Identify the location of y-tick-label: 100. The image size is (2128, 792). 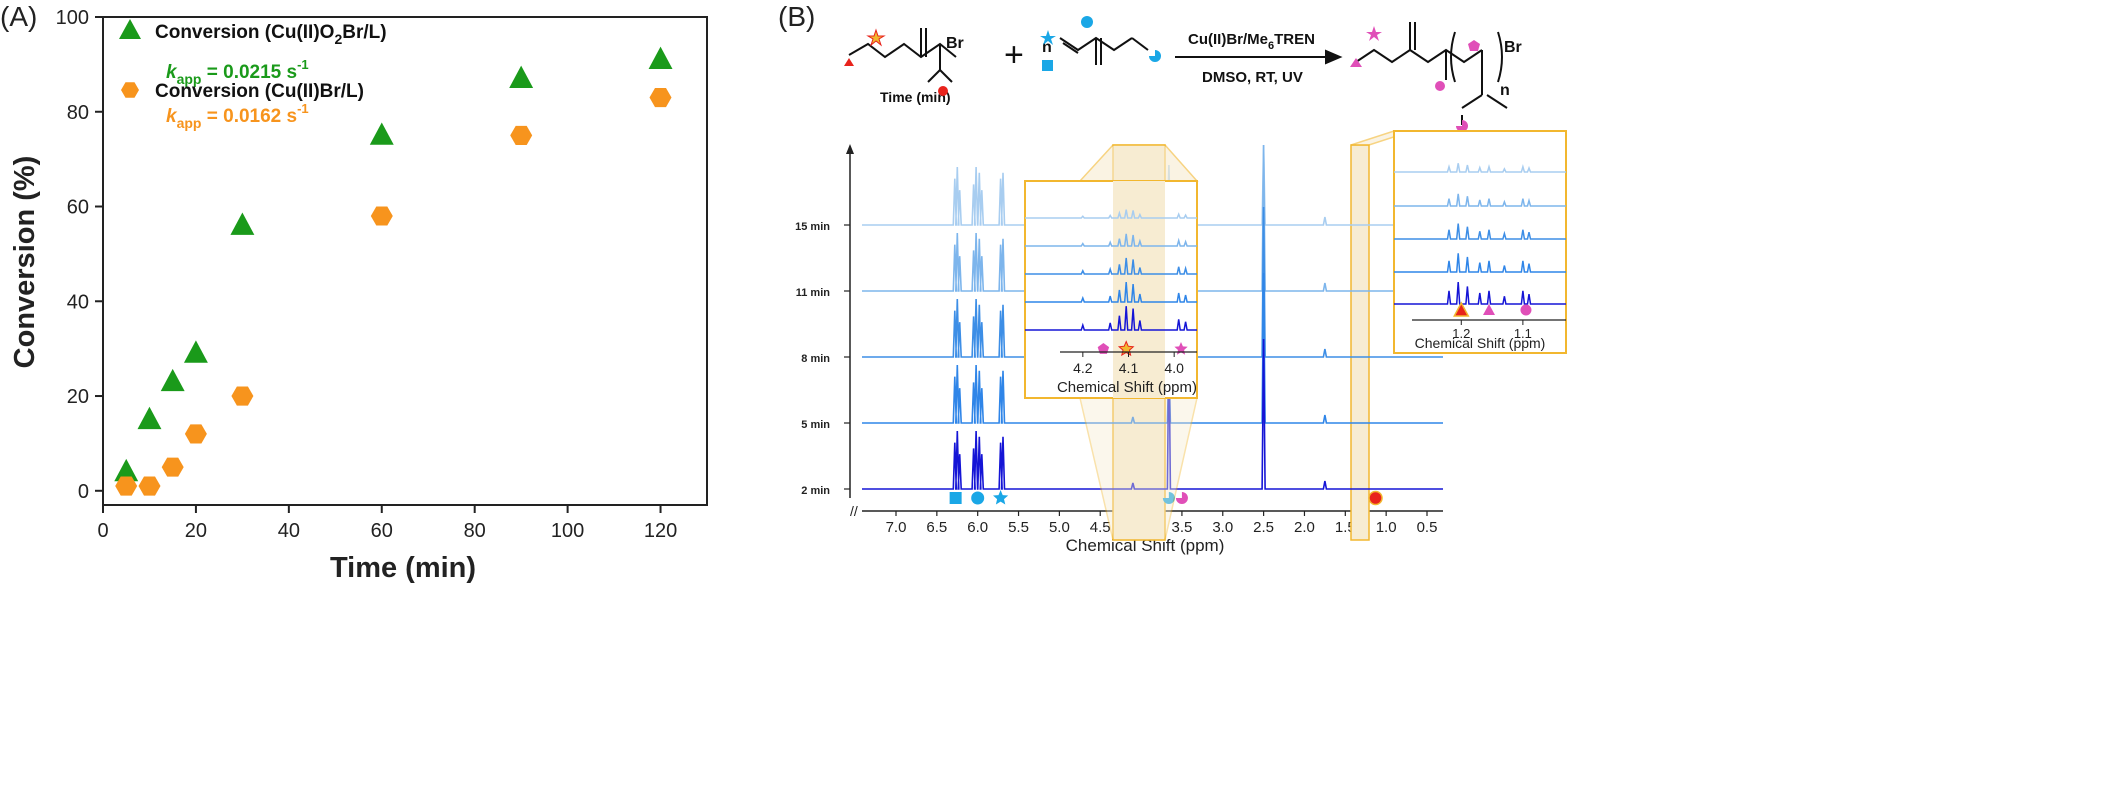
(72, 18).